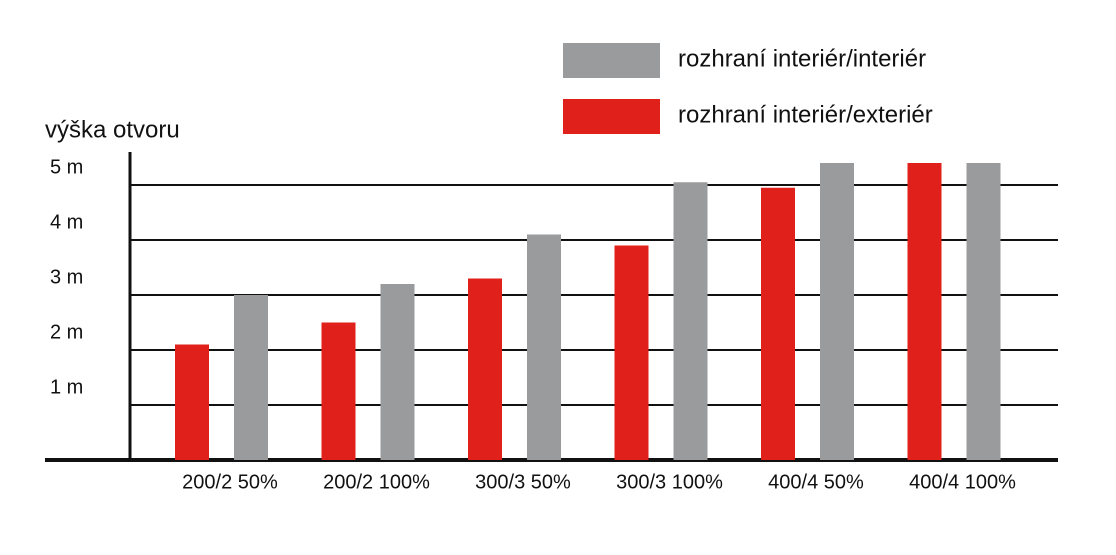  Describe the element at coordinates (376, 482) in the screenshot. I see `x-tick-label: 200/2 100%` at that location.